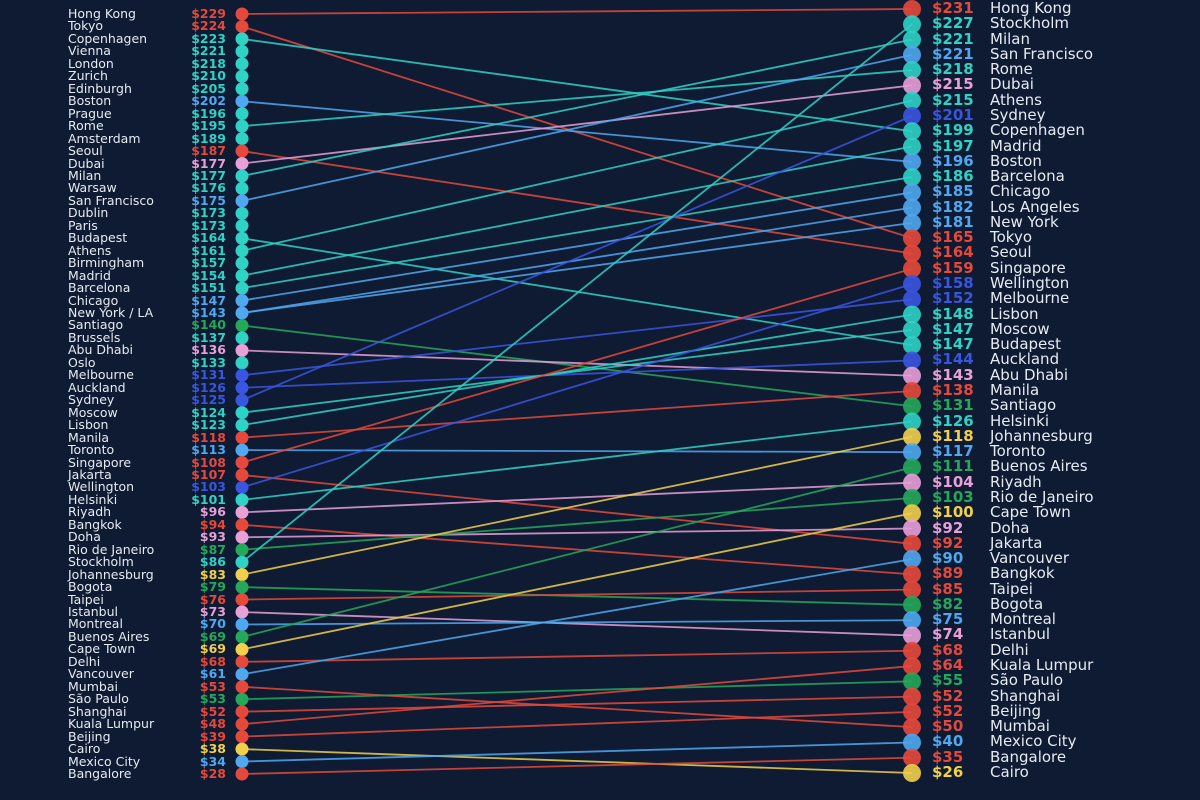 The image size is (1200, 800). What do you see at coordinates (95, 524) in the screenshot?
I see `left-city-label: Bangkok` at bounding box center [95, 524].